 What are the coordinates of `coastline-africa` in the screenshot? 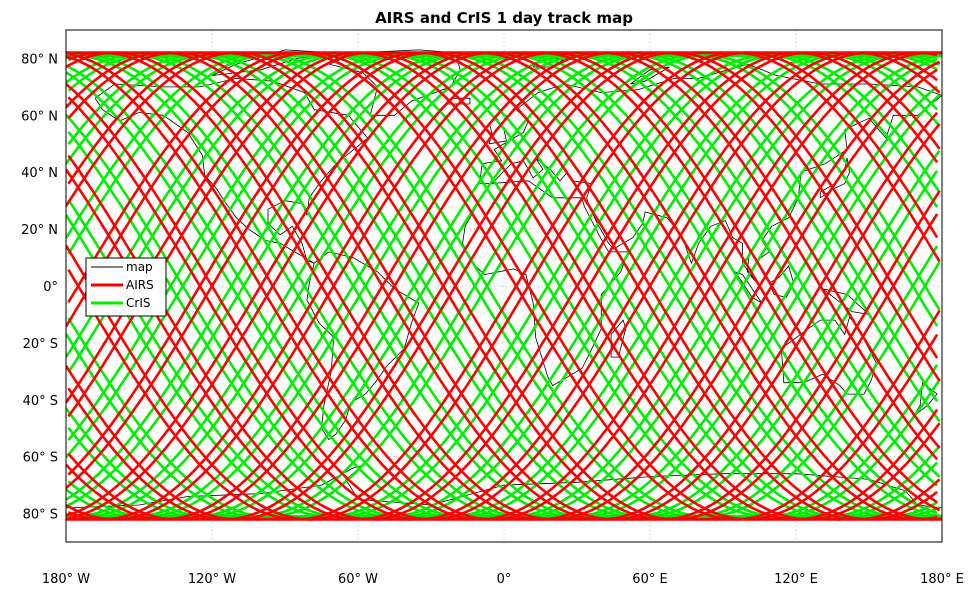 It's located at (545, 283).